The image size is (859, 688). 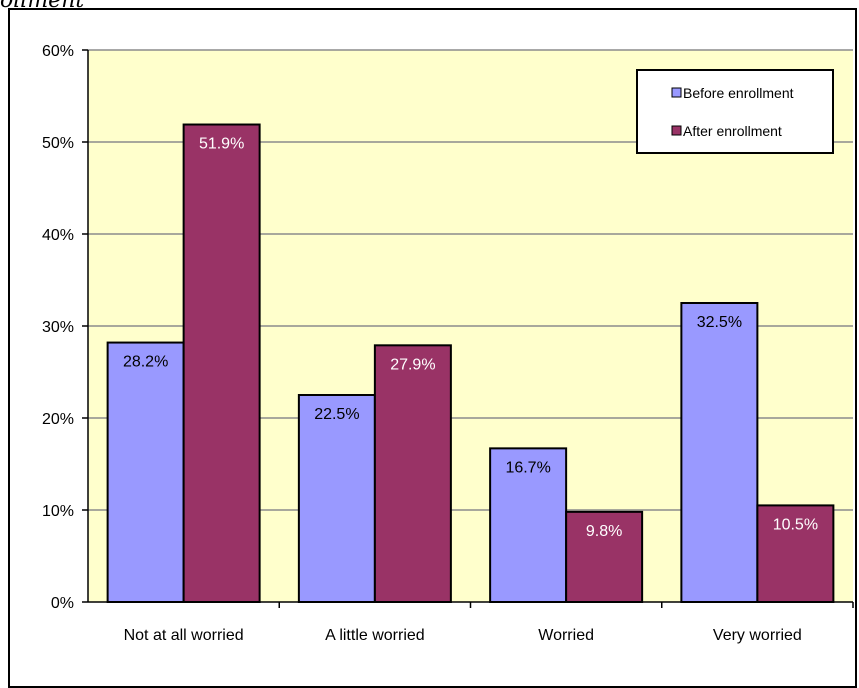 What do you see at coordinates (566, 635) in the screenshot?
I see `x-tick-label: Worried` at bounding box center [566, 635].